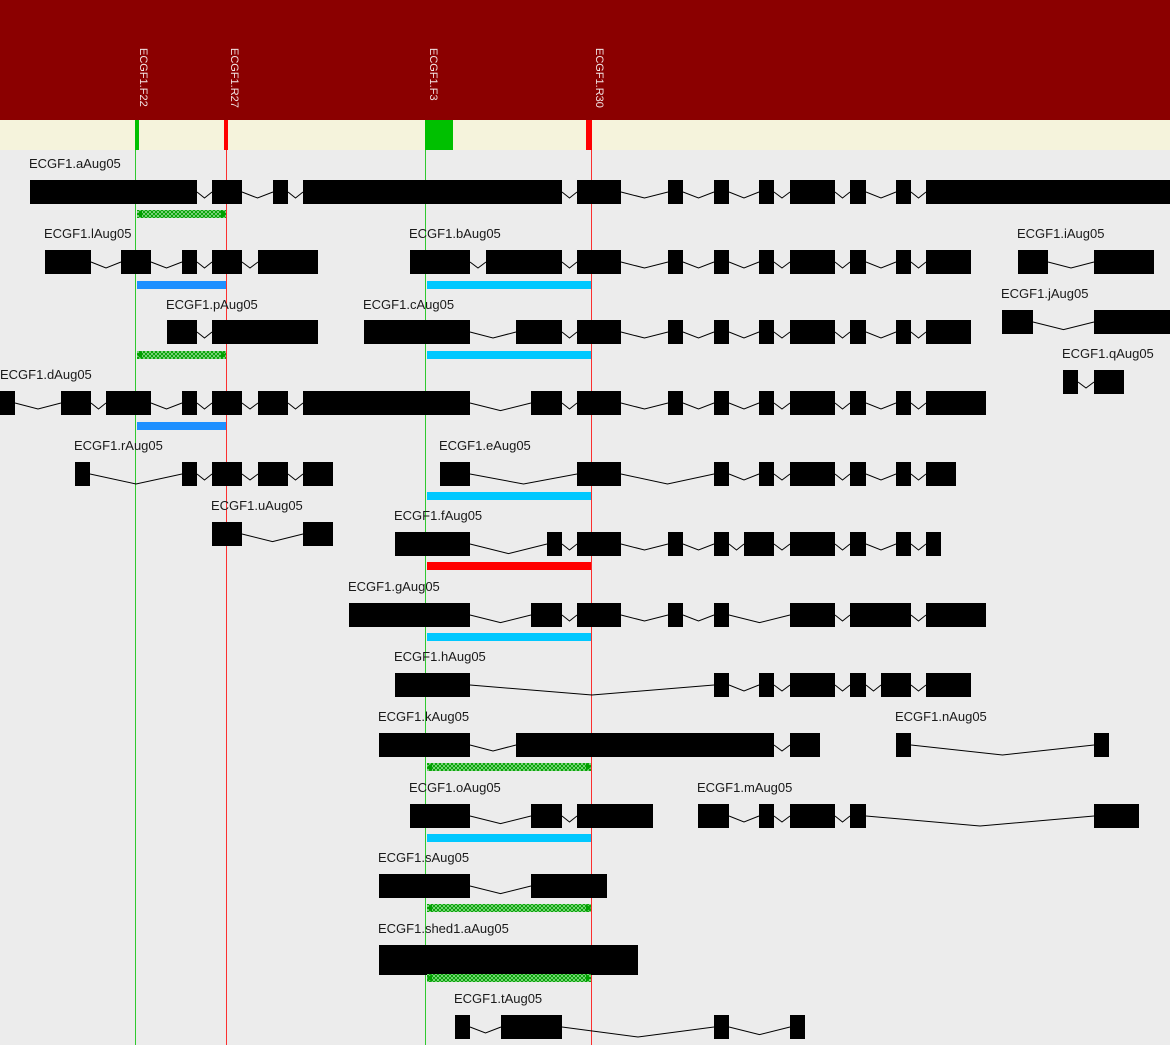 The height and width of the screenshot is (1045, 1170). What do you see at coordinates (203, 462) in the screenshot?
I see `transcript: ECGF1.rAug05` at bounding box center [203, 462].